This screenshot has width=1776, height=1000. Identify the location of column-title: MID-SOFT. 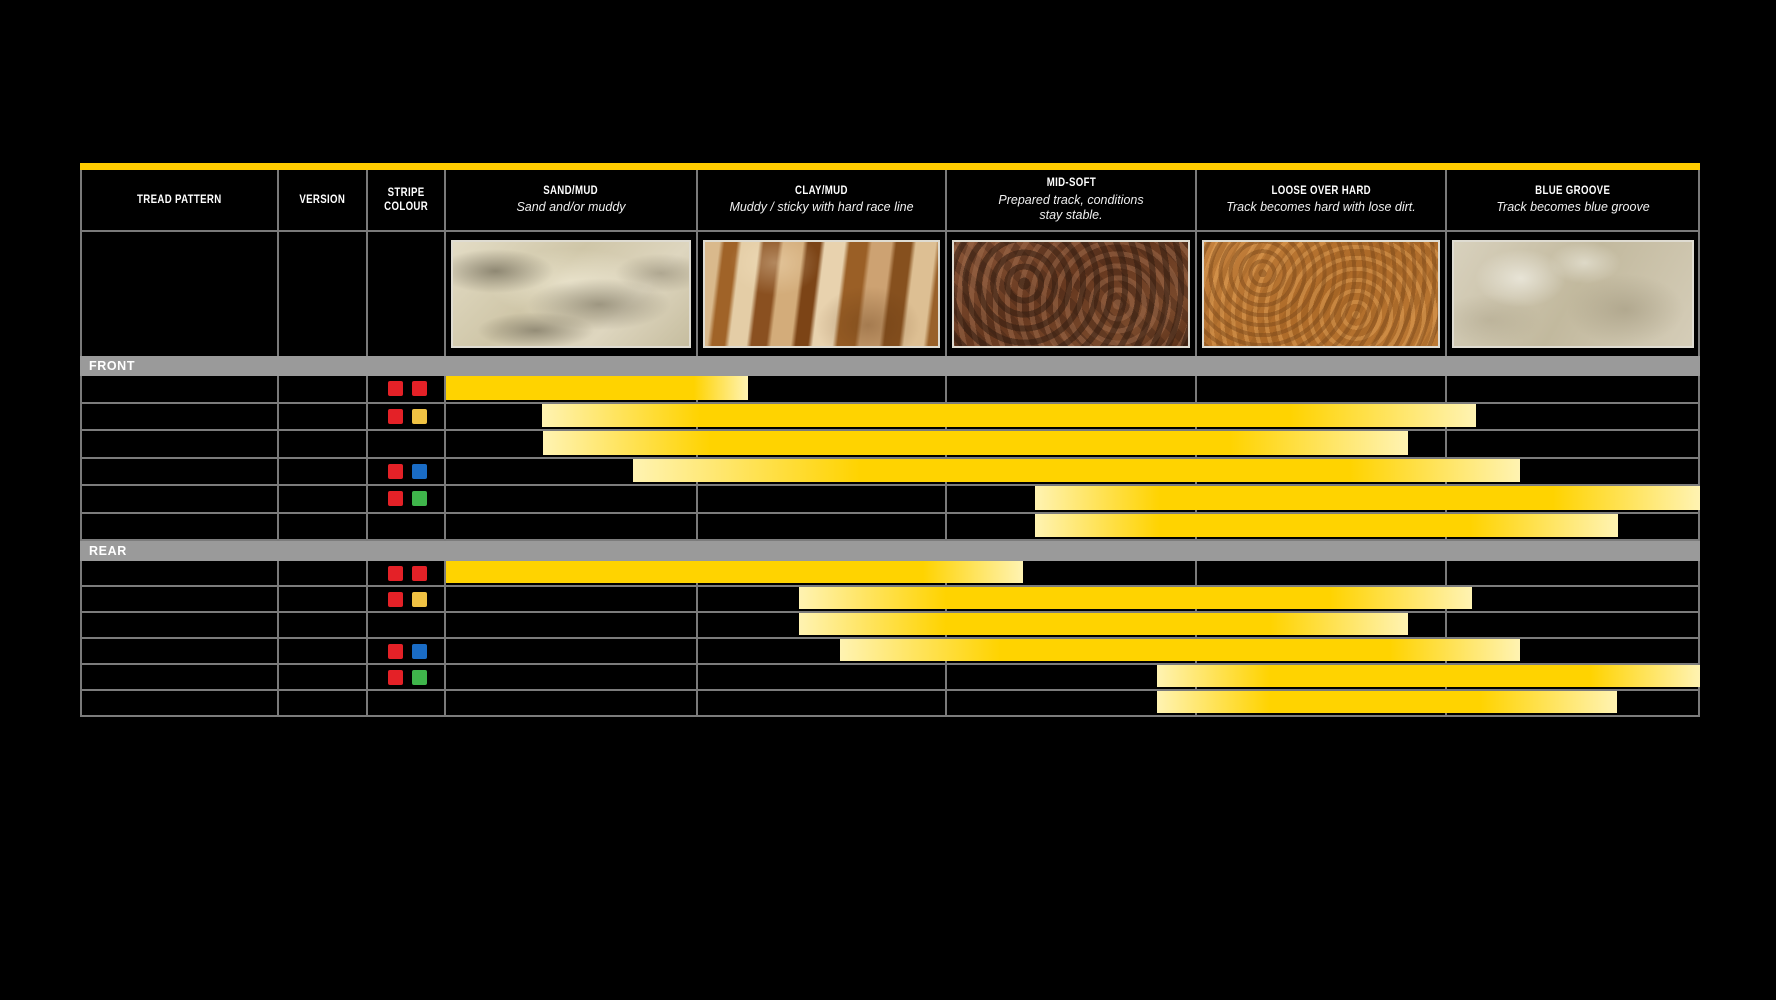
(1071, 183).